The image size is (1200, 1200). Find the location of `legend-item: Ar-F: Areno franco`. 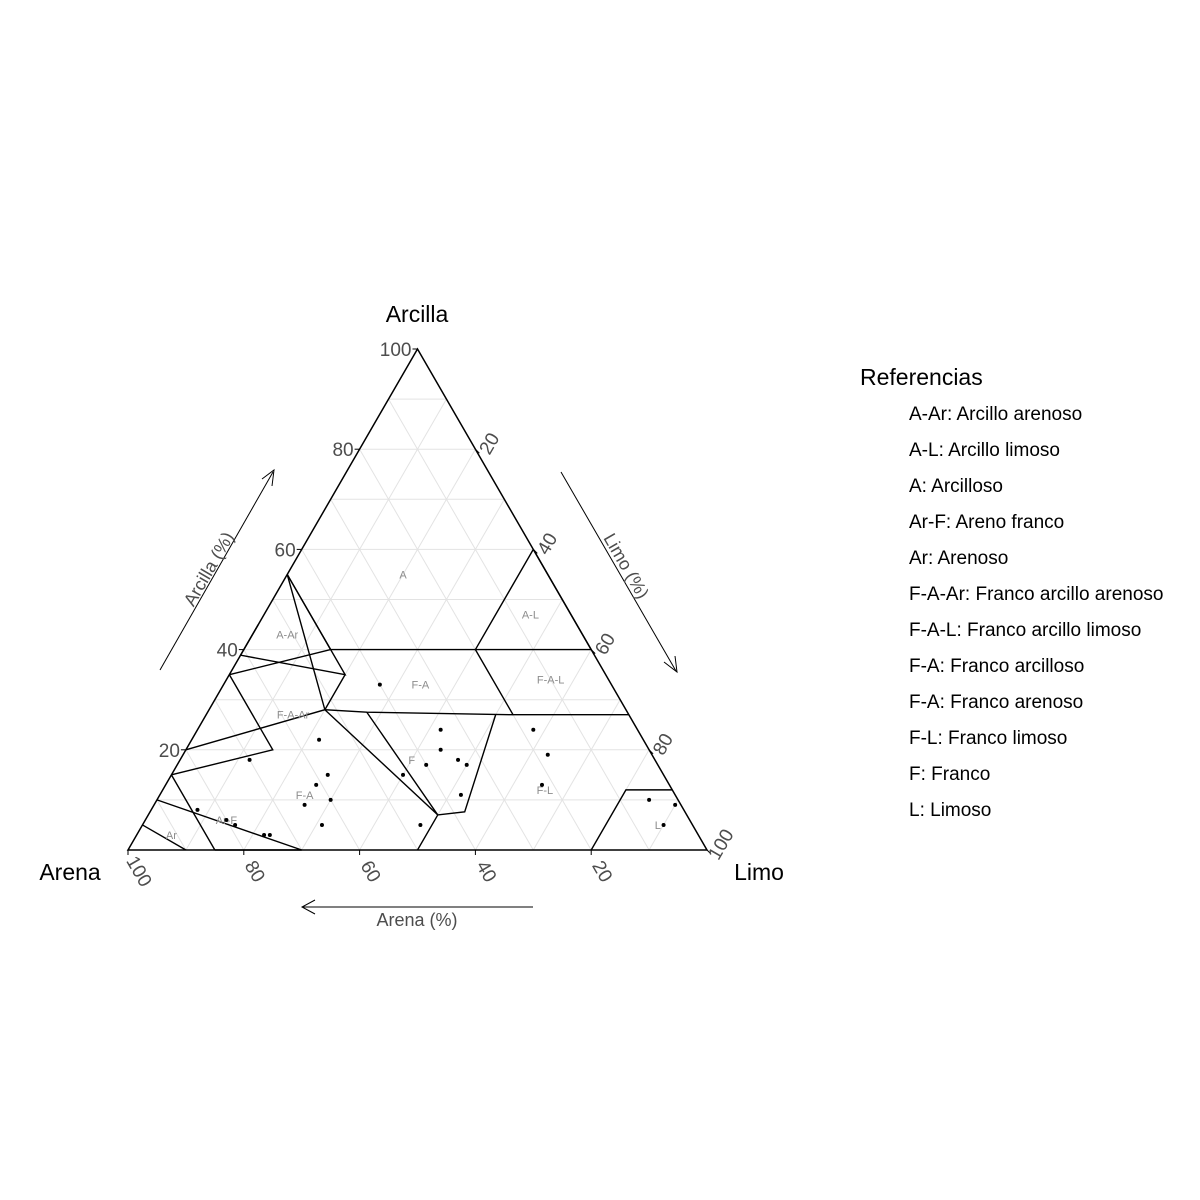

legend-item: Ar-F: Areno franco is located at coordinates (987, 522).